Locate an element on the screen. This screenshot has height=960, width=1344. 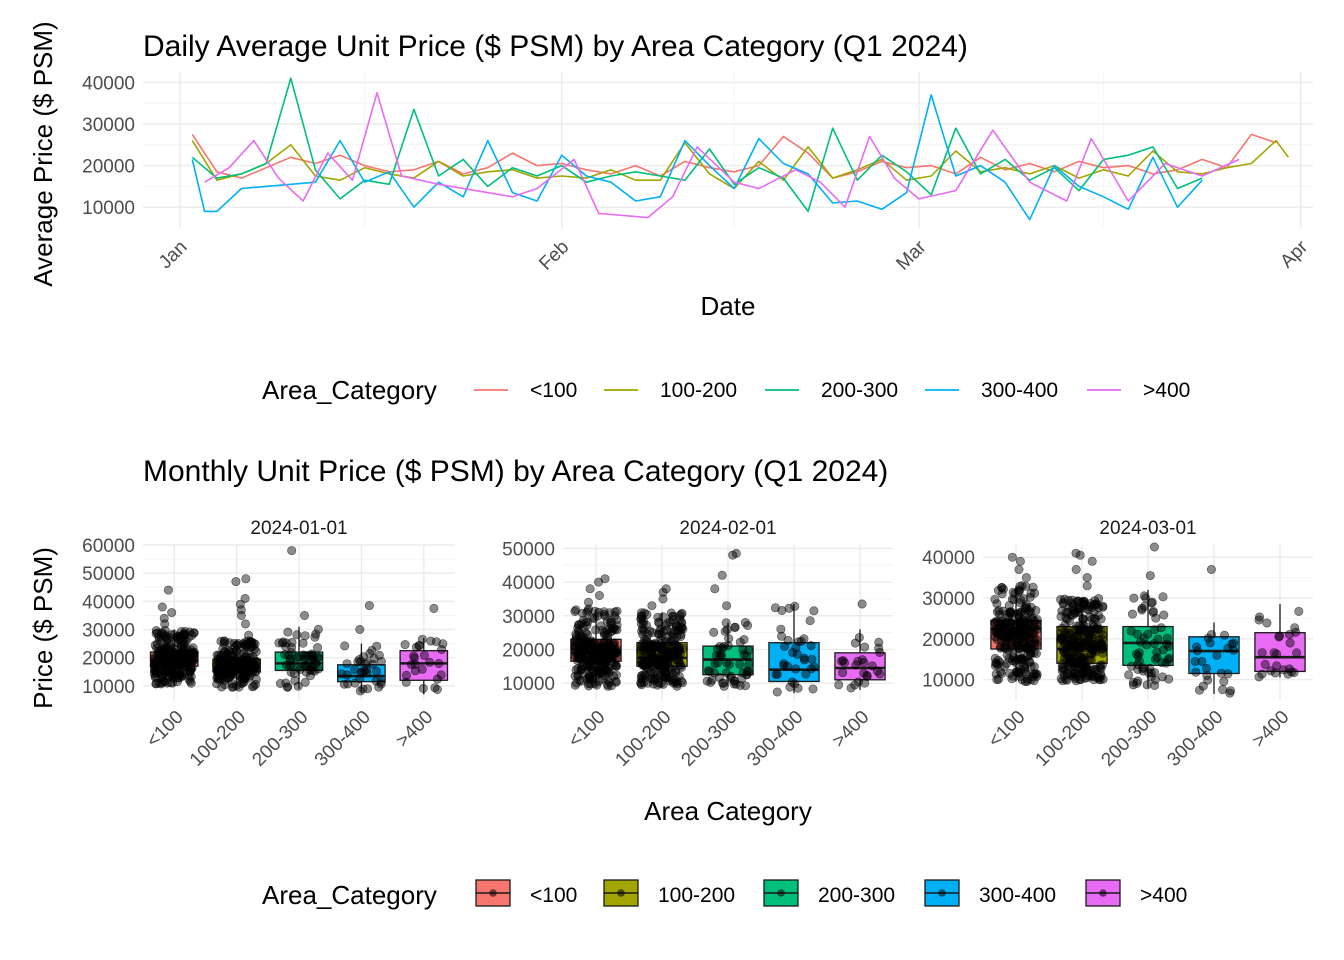
box->400 is located at coordinates (424, 649).